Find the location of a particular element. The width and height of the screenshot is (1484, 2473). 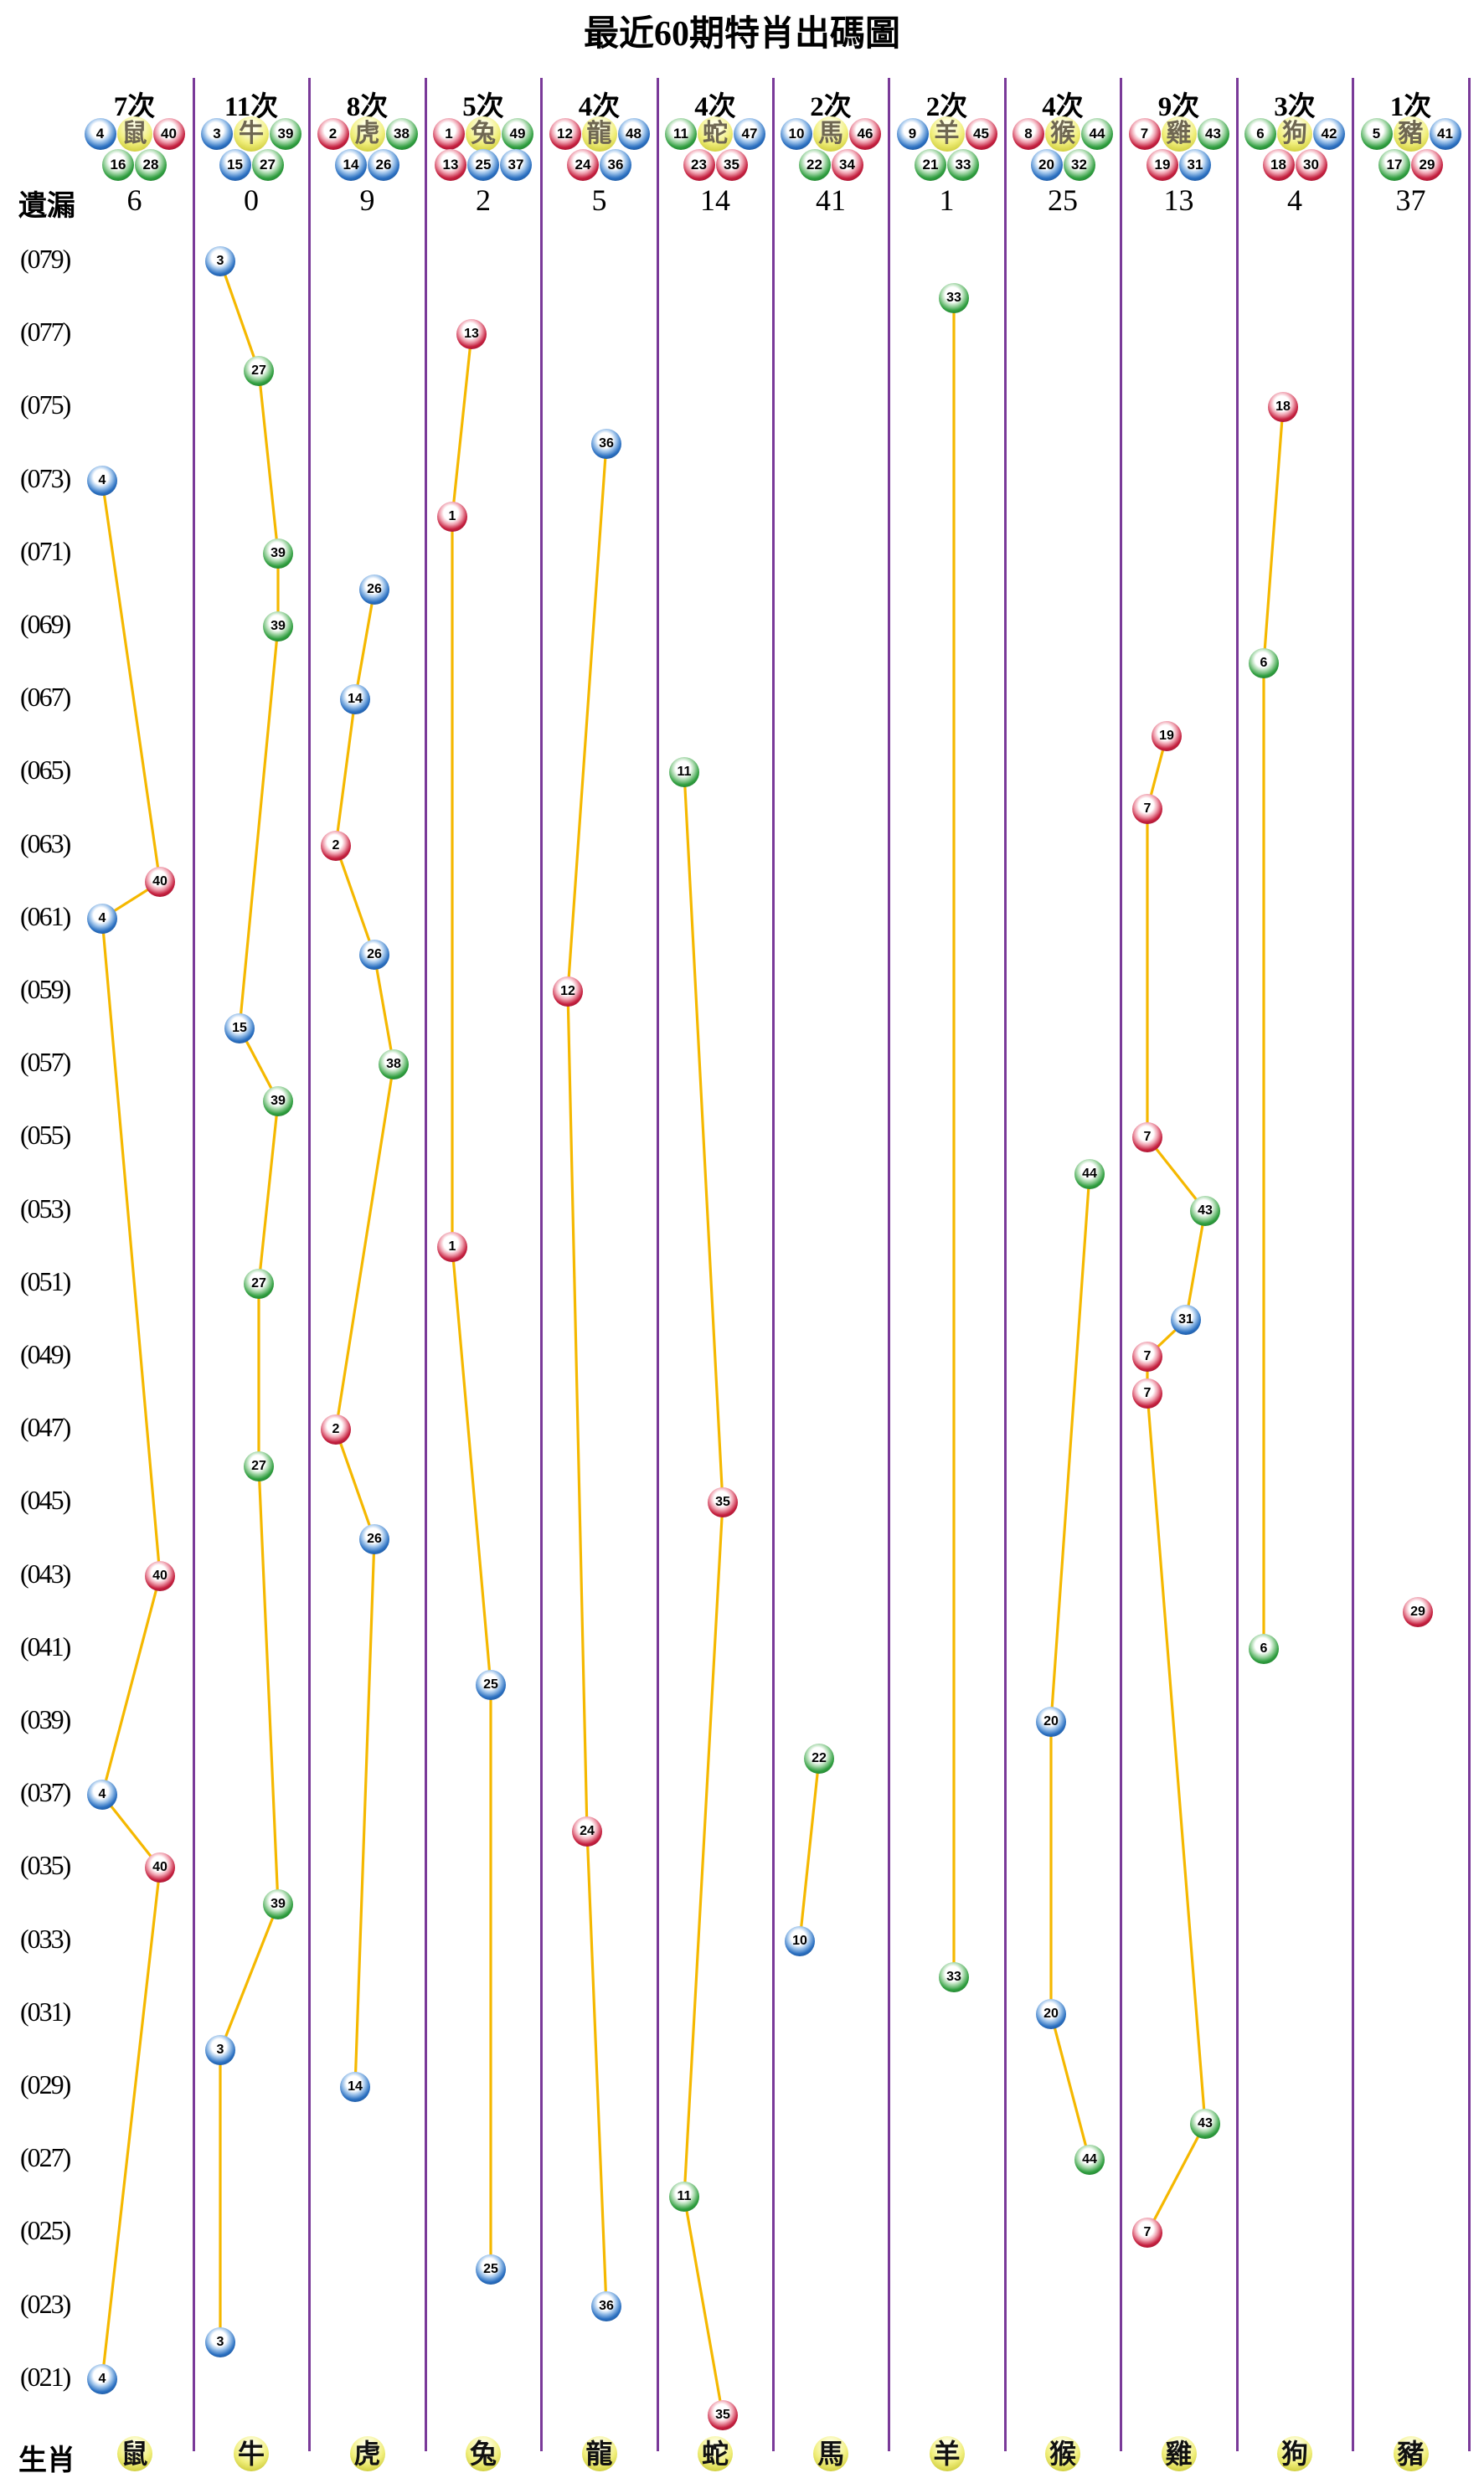

header-zodiac-char: 兔 is located at coordinates (483, 133).